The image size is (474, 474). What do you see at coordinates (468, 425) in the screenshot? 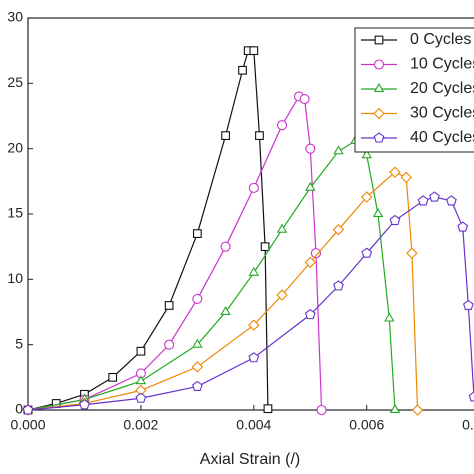
I see `x-tick-label: 0.008` at bounding box center [468, 425].